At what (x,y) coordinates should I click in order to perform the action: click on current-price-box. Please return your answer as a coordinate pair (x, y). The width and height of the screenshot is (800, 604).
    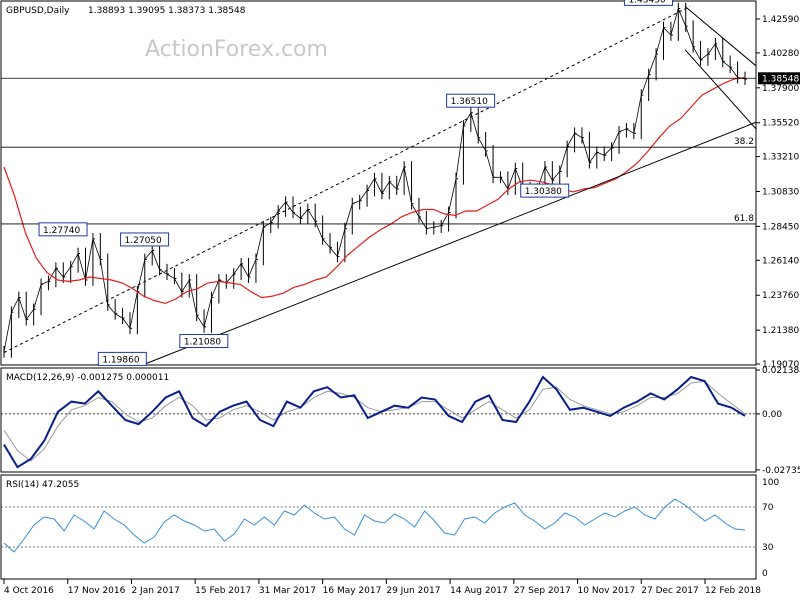
    Looking at the image, I should click on (779, 78).